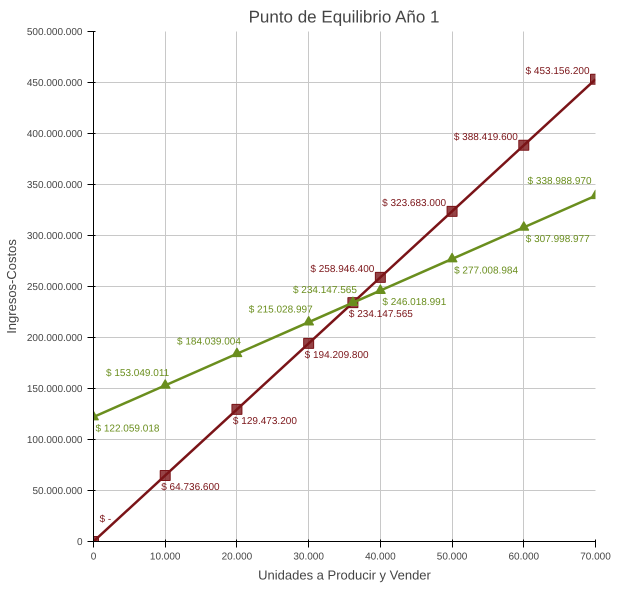 This screenshot has width=633, height=592. What do you see at coordinates (54, 185) in the screenshot?
I see `y-tick-label: 350.000.000` at bounding box center [54, 185].